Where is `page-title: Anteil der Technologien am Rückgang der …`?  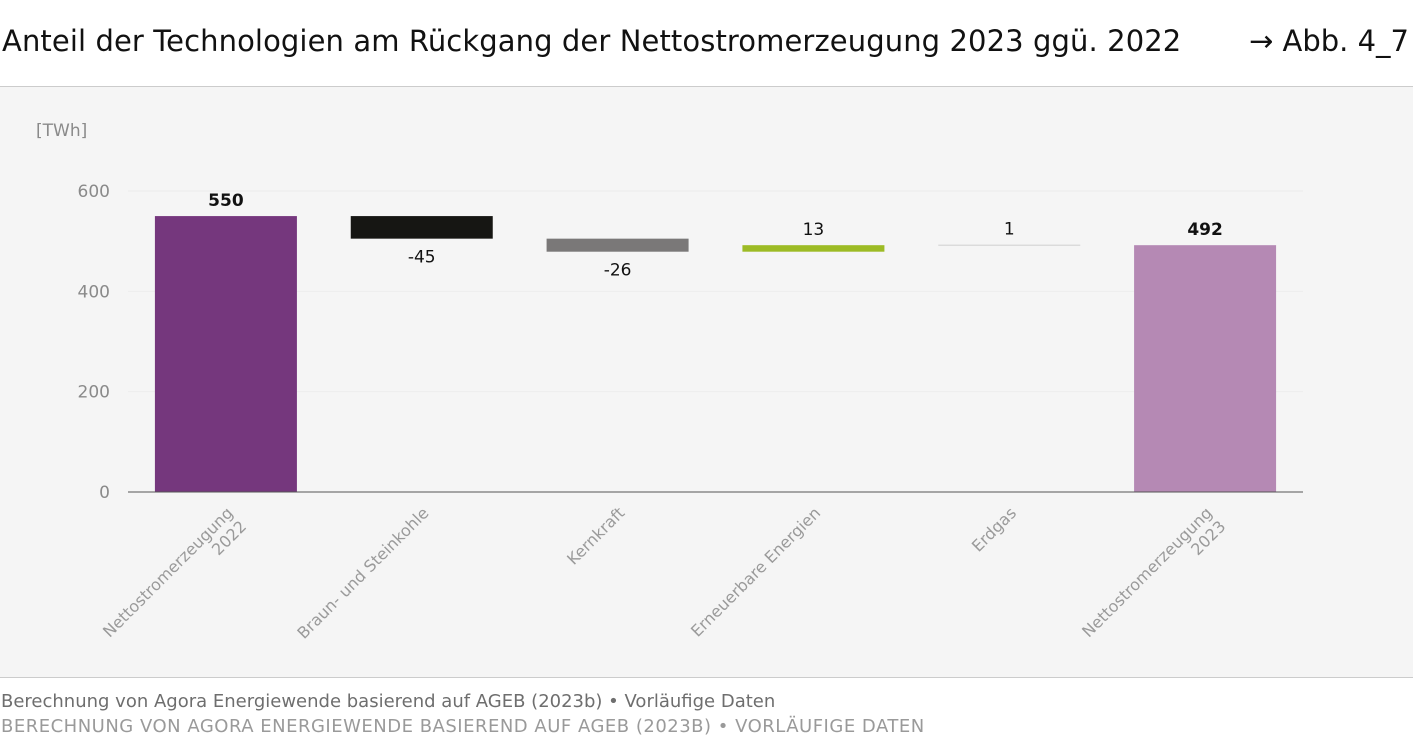
page-title: Anteil der Technologien am Rückgang der … is located at coordinates (592, 41).